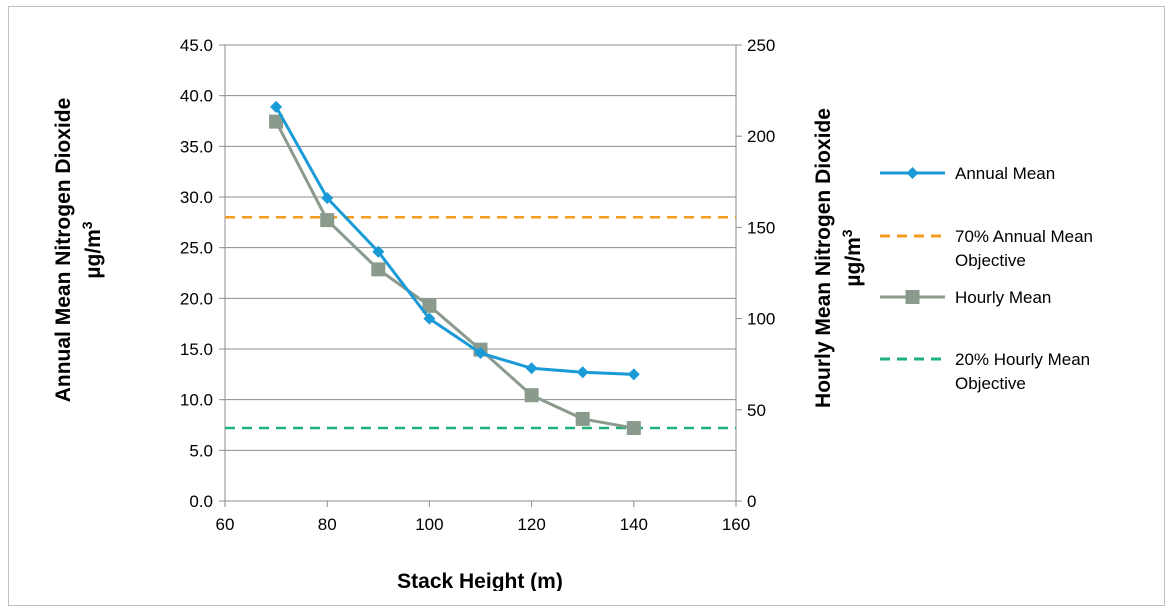 The image size is (1173, 606). What do you see at coordinates (756, 410) in the screenshot?
I see `y-right-tick-label: 50` at bounding box center [756, 410].